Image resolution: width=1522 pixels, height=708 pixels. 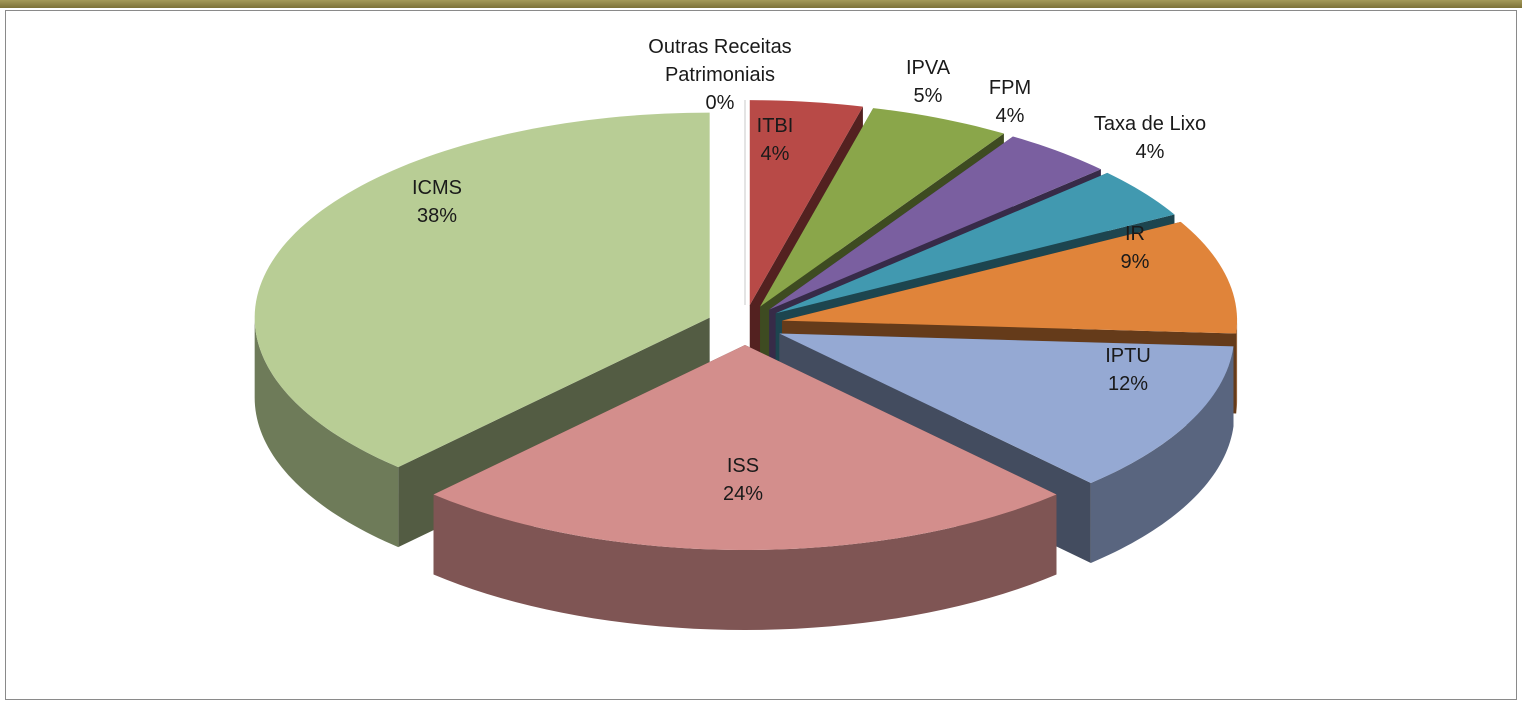 I want to click on category-label: Taxa de Lixo, so click(x=1150, y=124).